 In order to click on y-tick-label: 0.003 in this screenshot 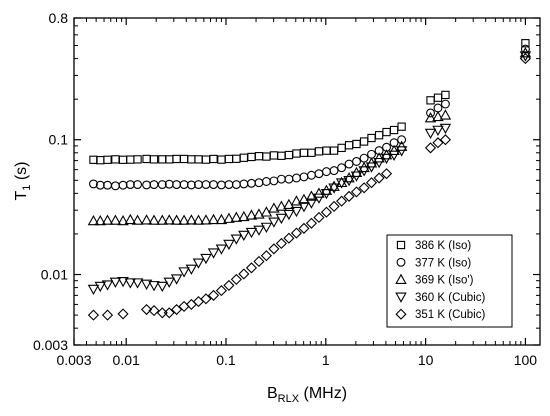, I will do `click(50, 345)`.